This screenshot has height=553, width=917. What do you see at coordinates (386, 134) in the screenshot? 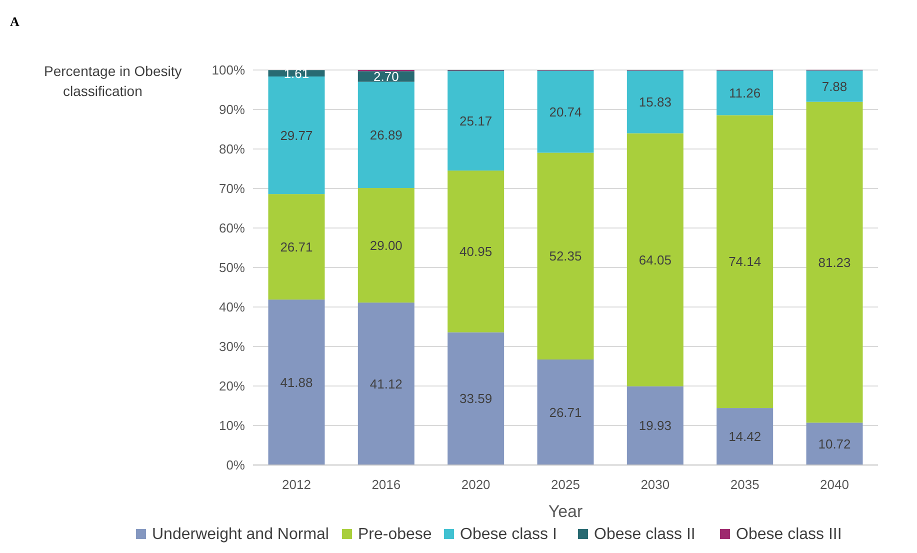
I see `data-label: 26.89` at bounding box center [386, 134].